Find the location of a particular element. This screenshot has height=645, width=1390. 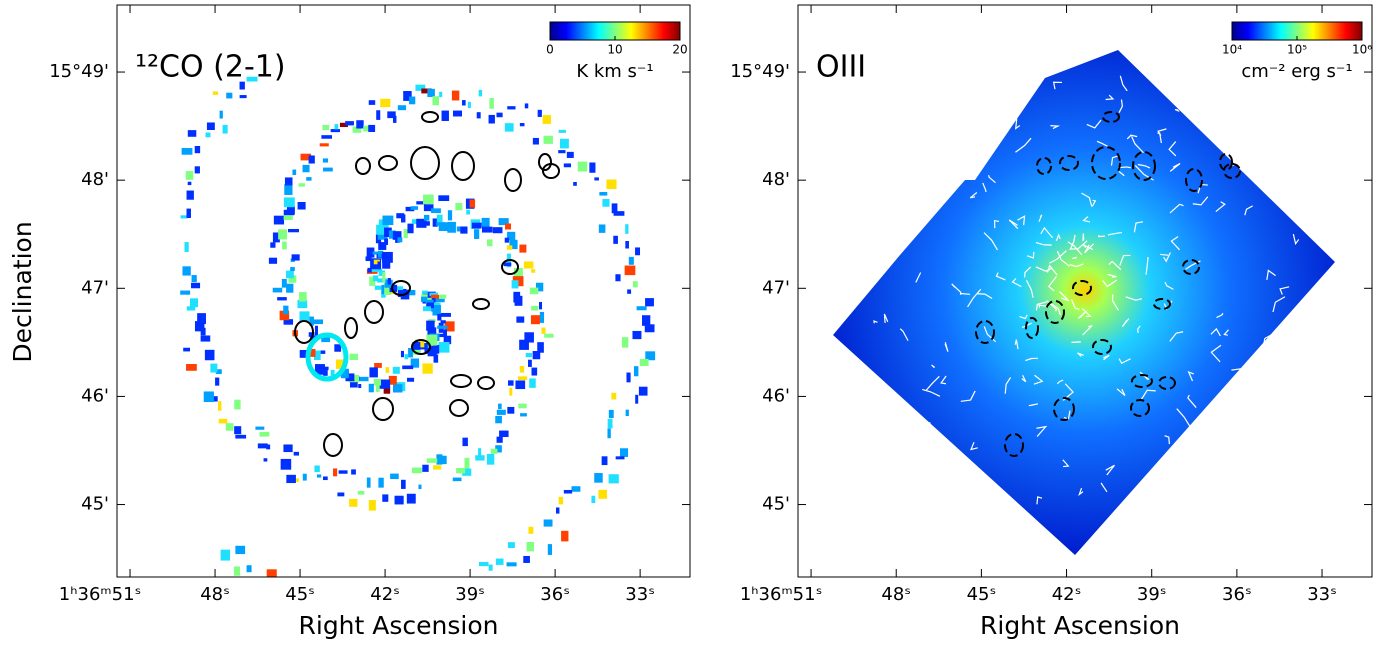

y-axis-title: Declination is located at coordinates (22, 291).